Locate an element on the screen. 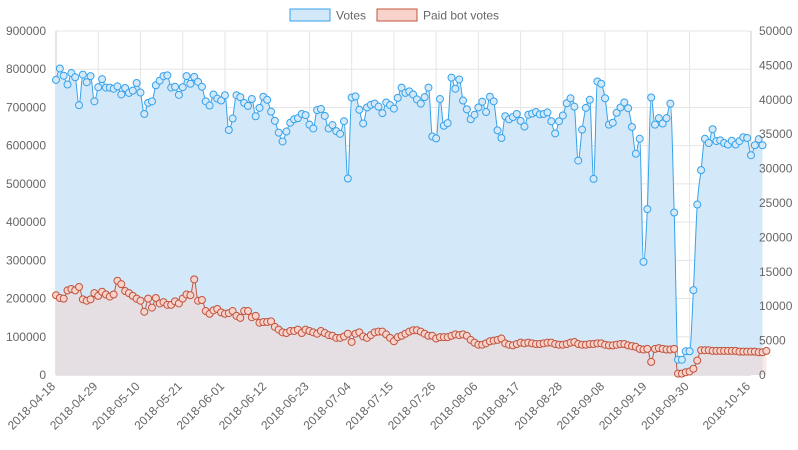  legend-swatch-votes is located at coordinates (310, 15).